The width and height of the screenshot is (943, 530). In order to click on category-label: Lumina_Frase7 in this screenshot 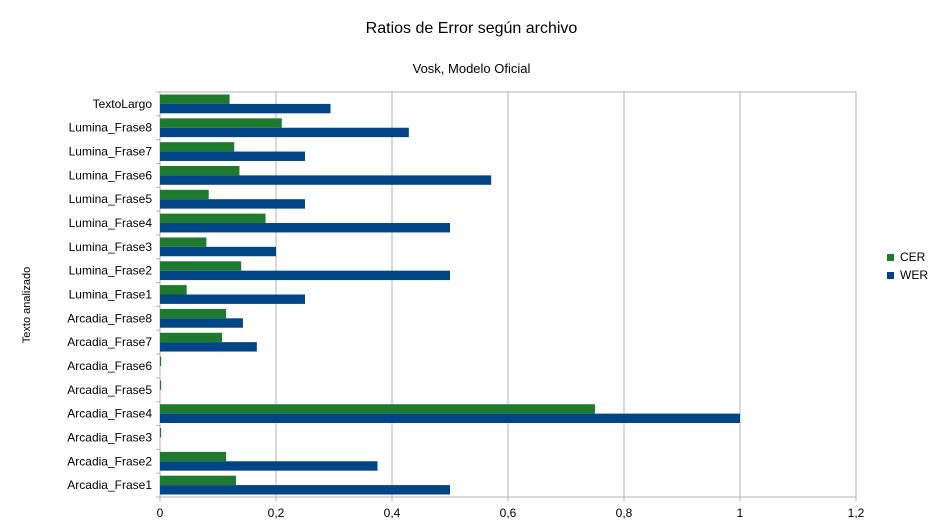, I will do `click(111, 152)`.